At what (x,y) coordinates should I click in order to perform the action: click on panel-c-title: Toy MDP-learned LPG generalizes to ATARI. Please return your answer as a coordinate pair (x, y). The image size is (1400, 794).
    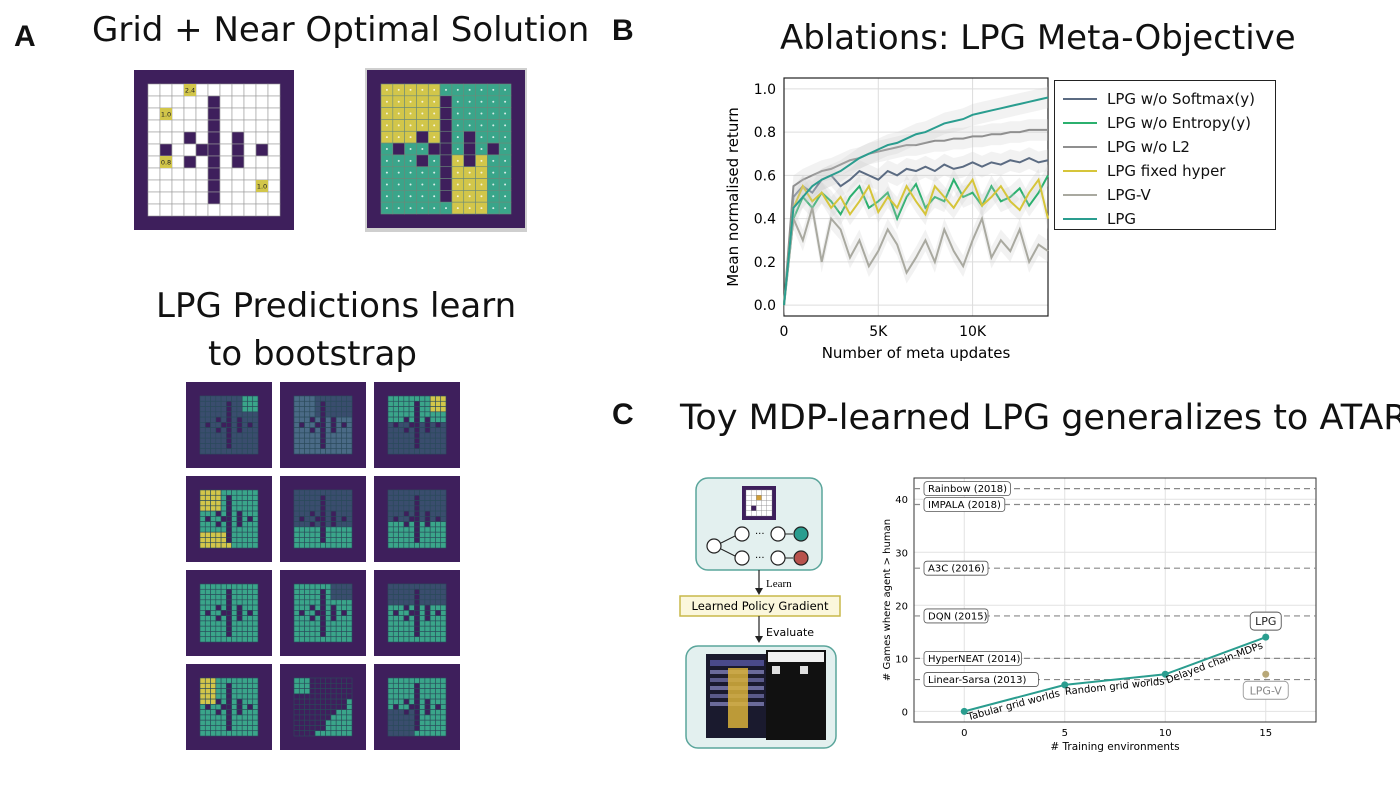
    Looking at the image, I should click on (1040, 418).